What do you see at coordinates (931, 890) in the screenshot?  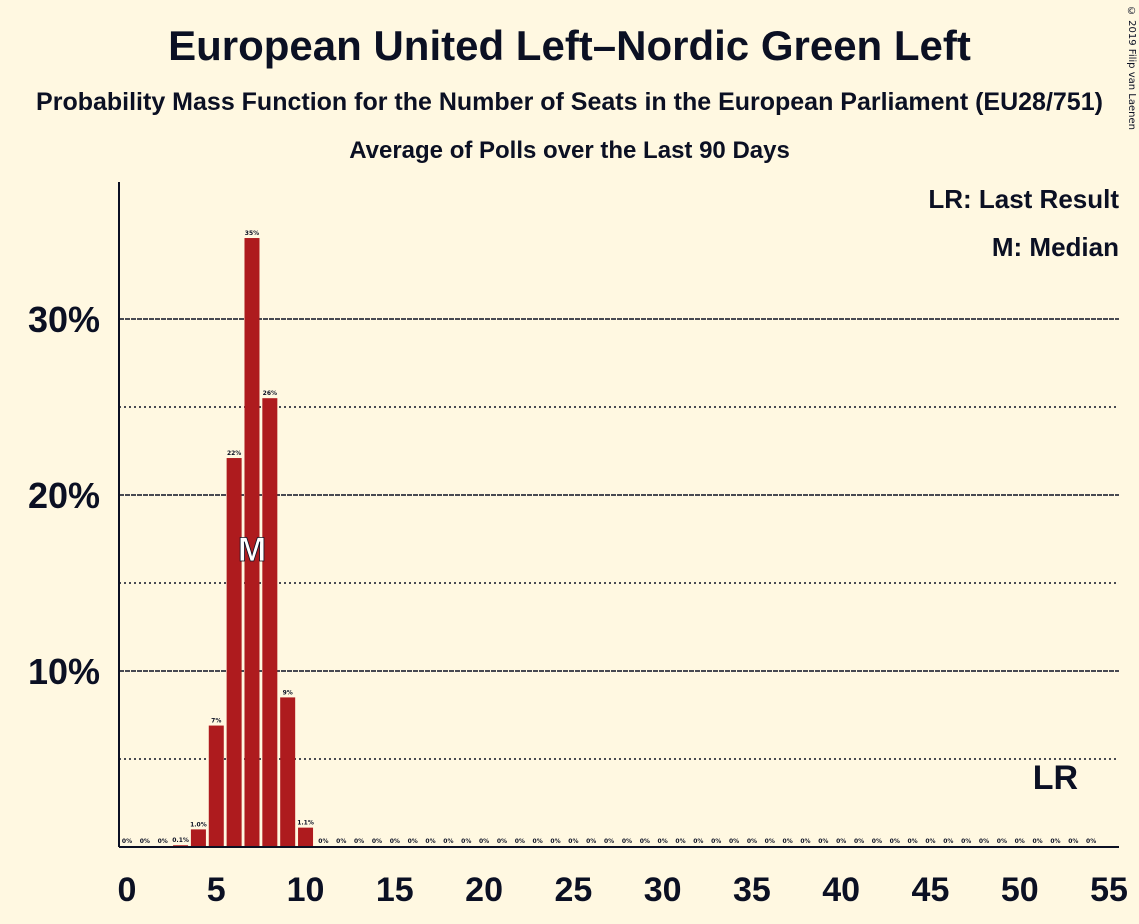 I see `x-tick-label: 45` at bounding box center [931, 890].